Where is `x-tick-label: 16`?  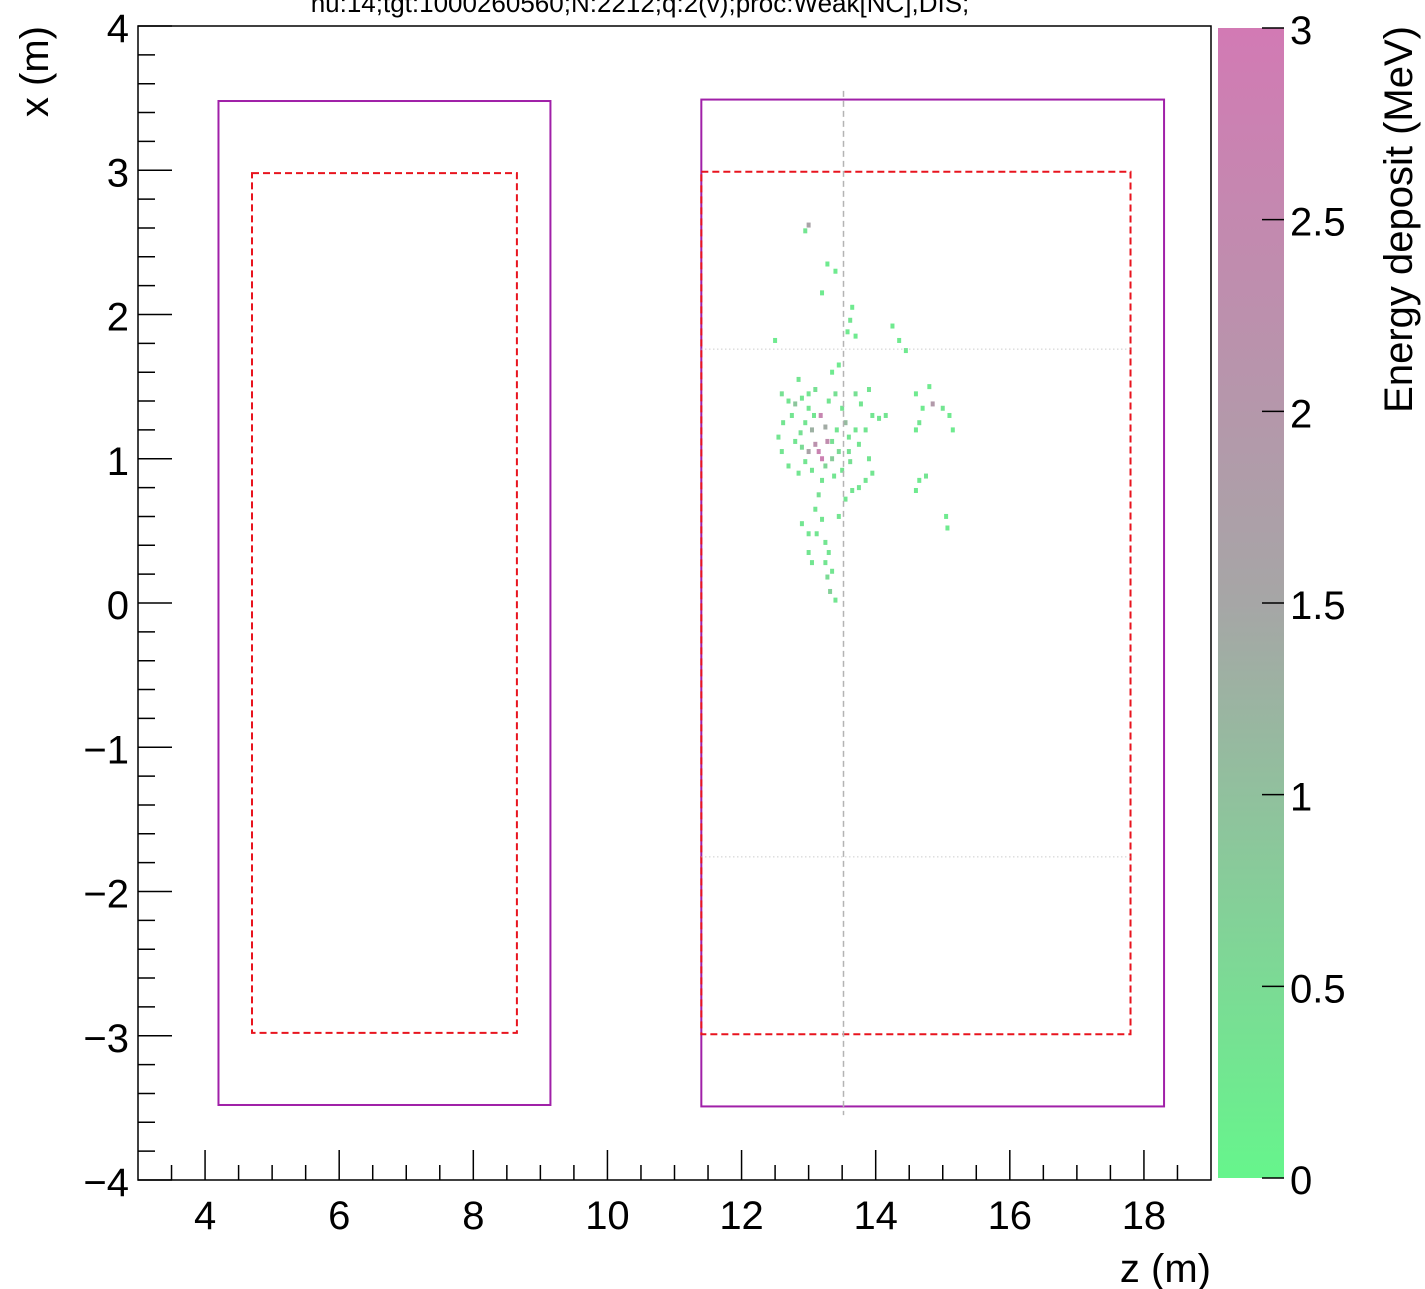 x-tick-label: 16 is located at coordinates (1010, 1216).